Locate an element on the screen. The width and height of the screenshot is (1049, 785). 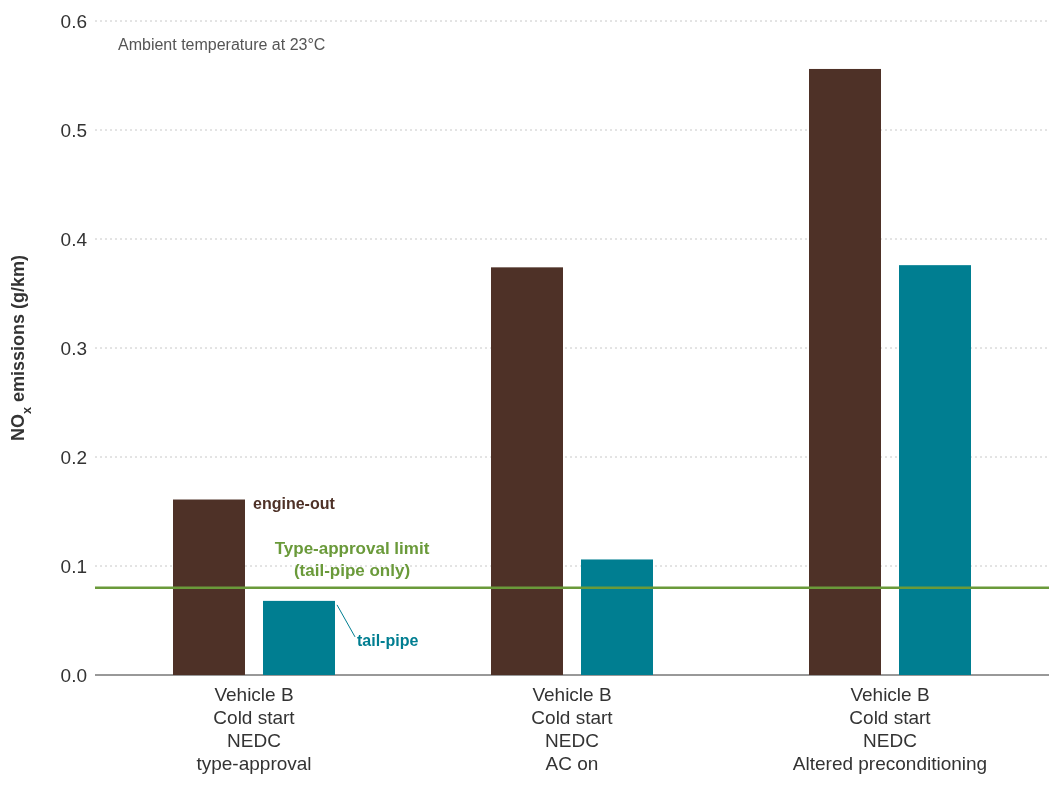
ref-line-label: Type-approval limit (tail-pipe only) is located at coordinates (352, 559).